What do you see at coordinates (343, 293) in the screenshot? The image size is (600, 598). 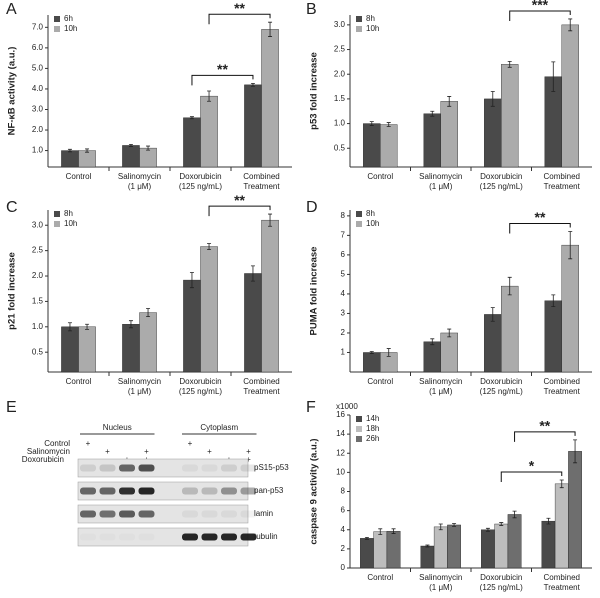 I see `y-tick-label: 4` at bounding box center [343, 293].